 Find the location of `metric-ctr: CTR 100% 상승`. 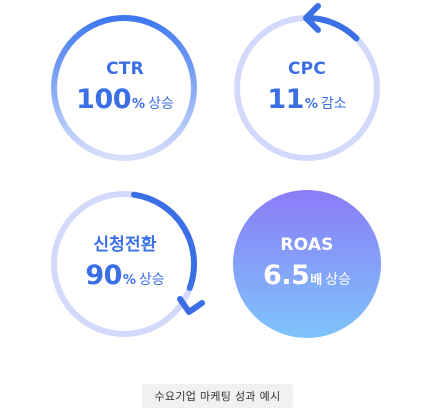

metric-ctr: CTR 100% 상승 is located at coordinates (125, 89).